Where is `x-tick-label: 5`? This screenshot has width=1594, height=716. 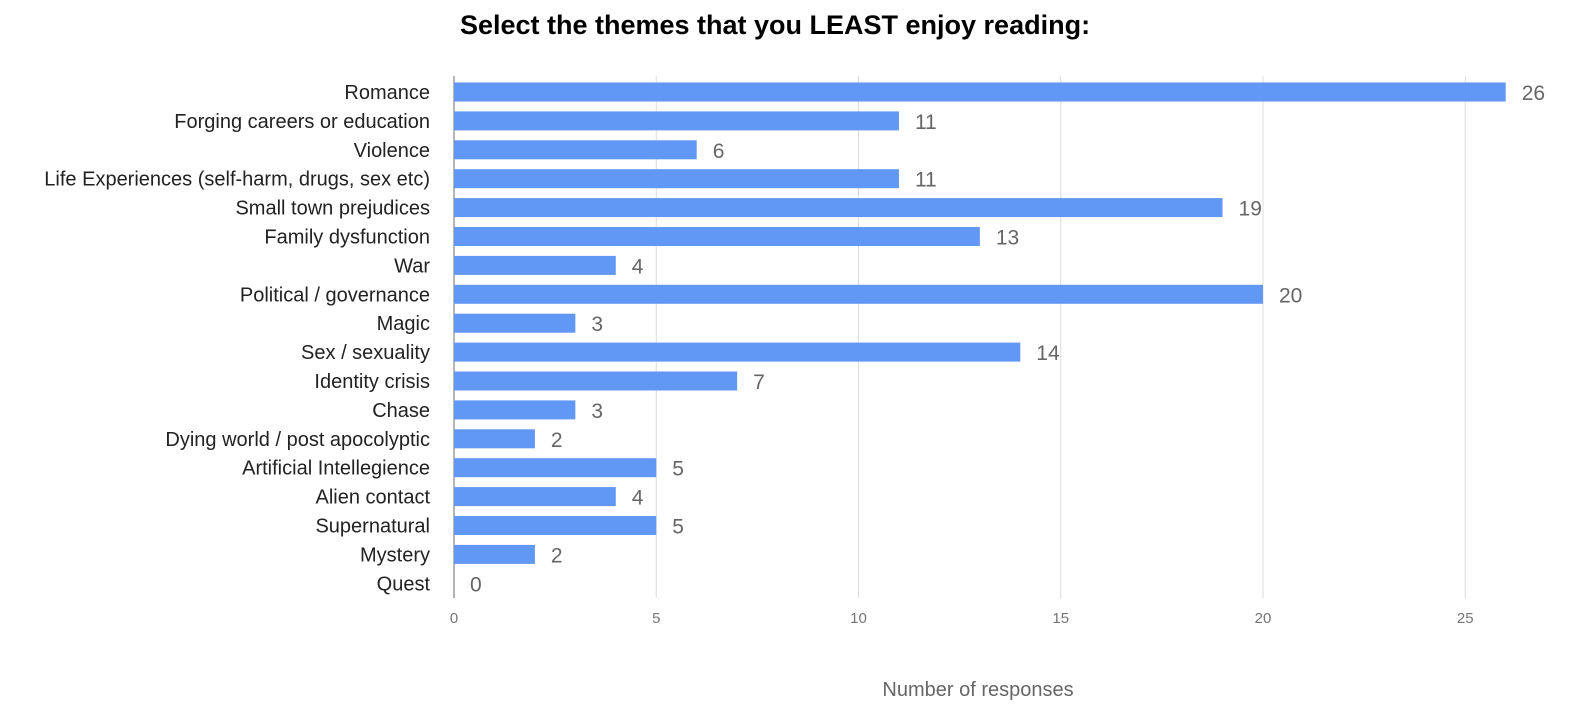
x-tick-label: 5 is located at coordinates (656, 618).